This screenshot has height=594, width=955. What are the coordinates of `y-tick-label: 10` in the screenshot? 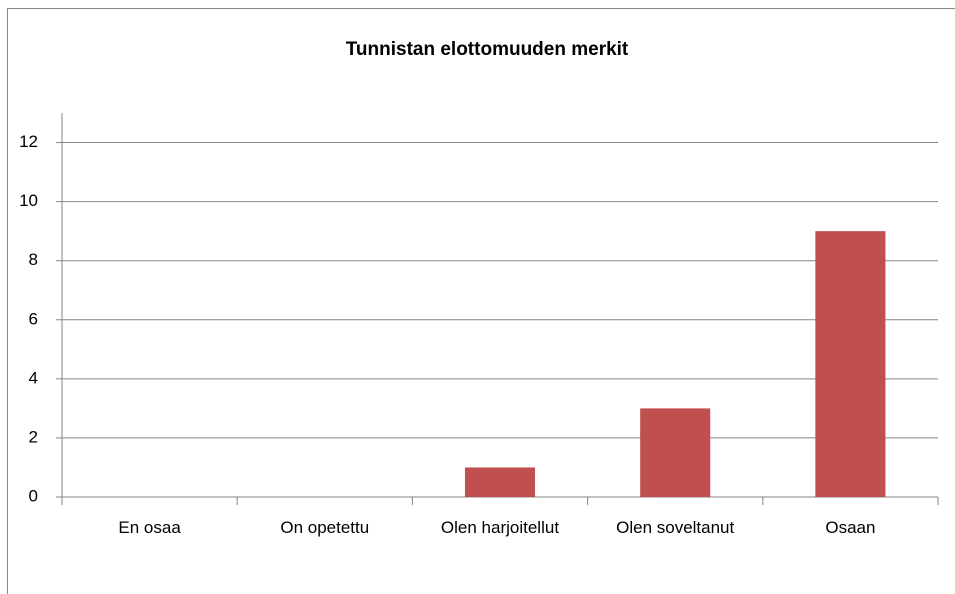 It's located at (28, 200).